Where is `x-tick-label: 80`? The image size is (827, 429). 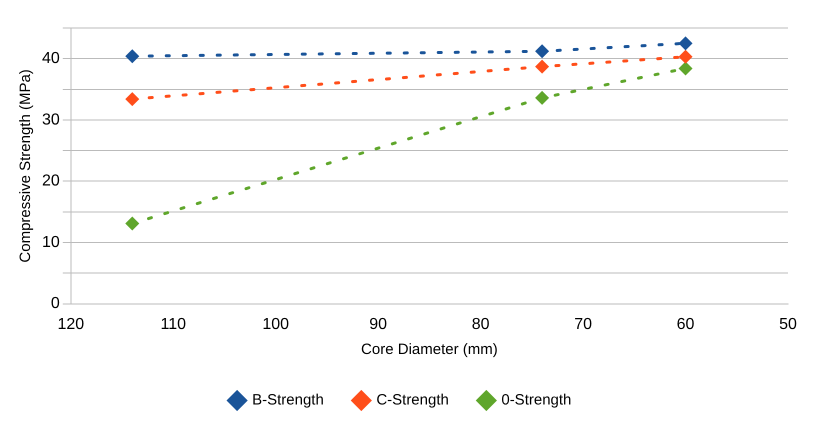
x-tick-label: 80 is located at coordinates (481, 324).